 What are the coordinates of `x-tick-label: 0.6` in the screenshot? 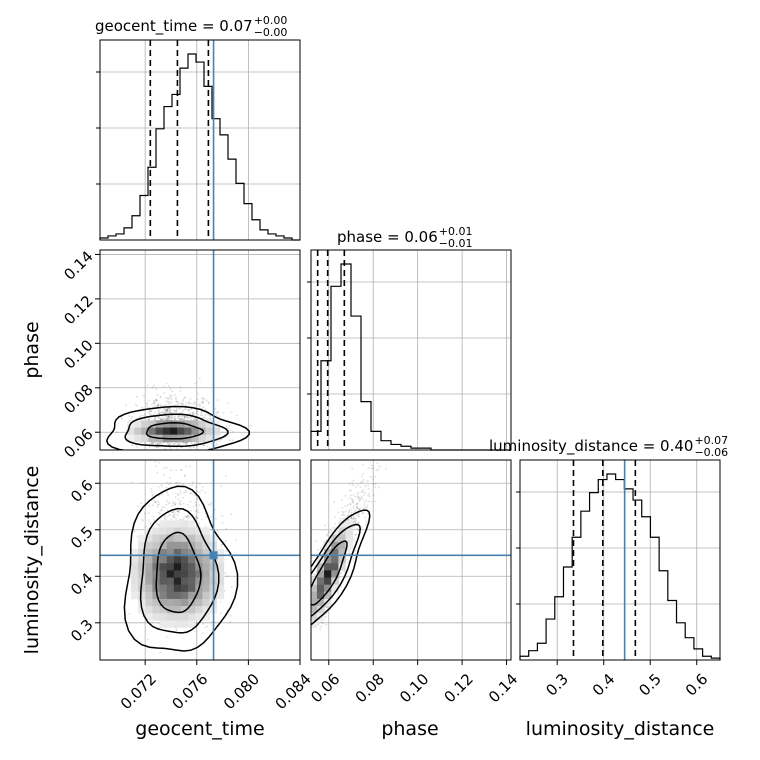 It's located at (697, 685).